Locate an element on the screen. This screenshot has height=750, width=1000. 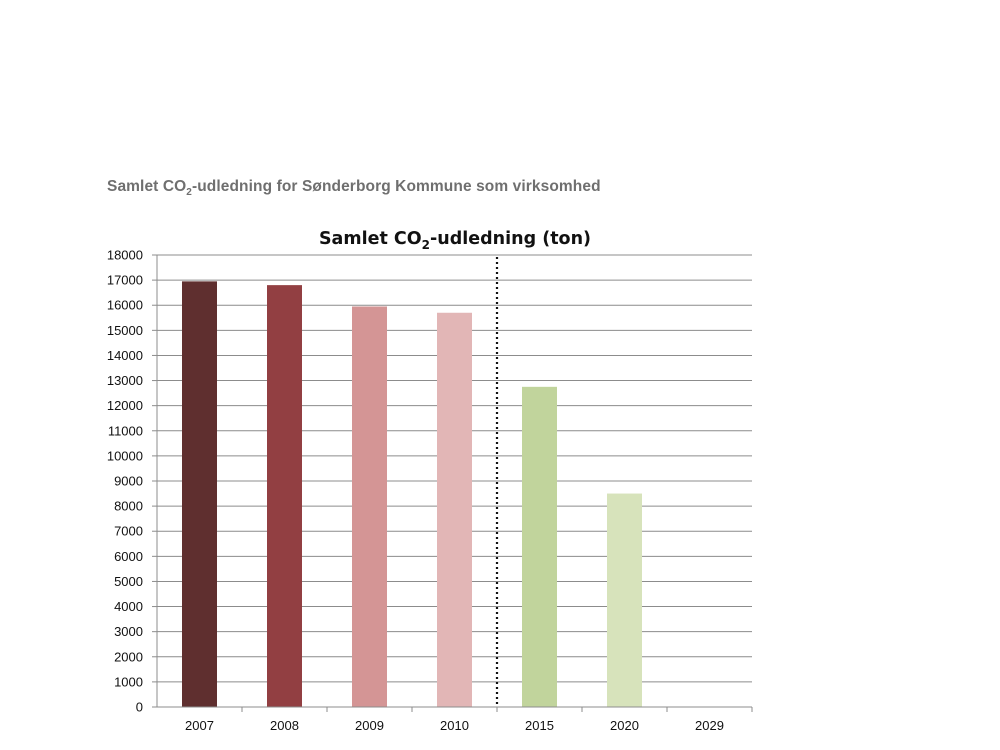
x-tick-labels: 2007 2008 2009 2010 2015 2020 2029 is located at coordinates (454, 725).